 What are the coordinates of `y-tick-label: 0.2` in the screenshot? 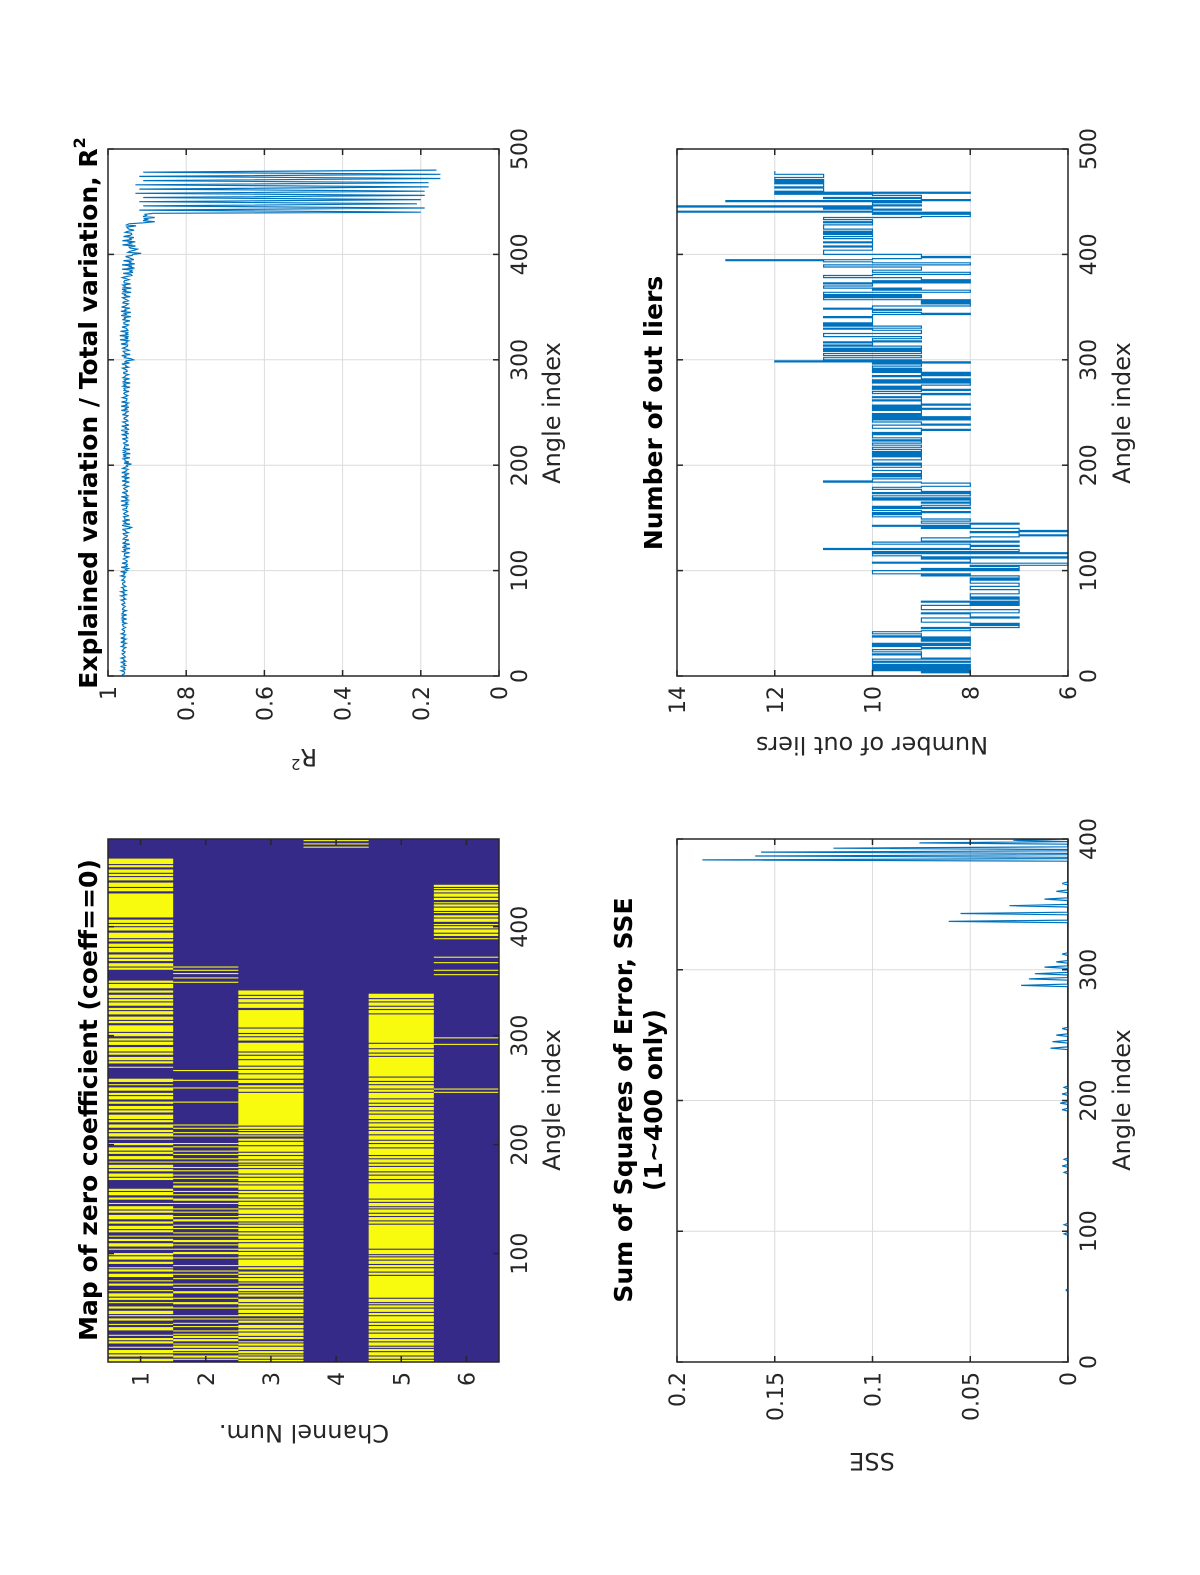 It's located at (422, 703).